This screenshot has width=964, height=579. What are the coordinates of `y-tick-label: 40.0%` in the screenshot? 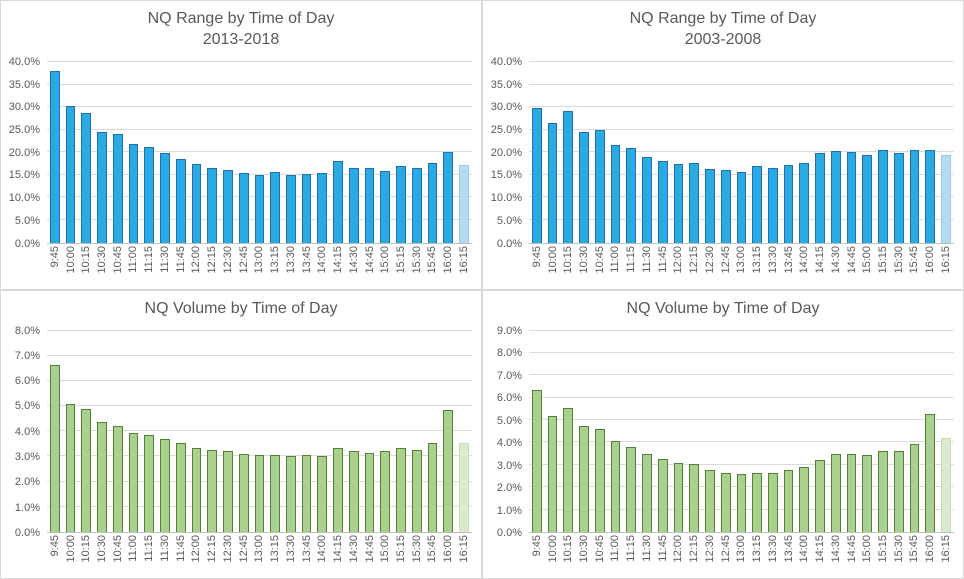 It's located at (24, 62).